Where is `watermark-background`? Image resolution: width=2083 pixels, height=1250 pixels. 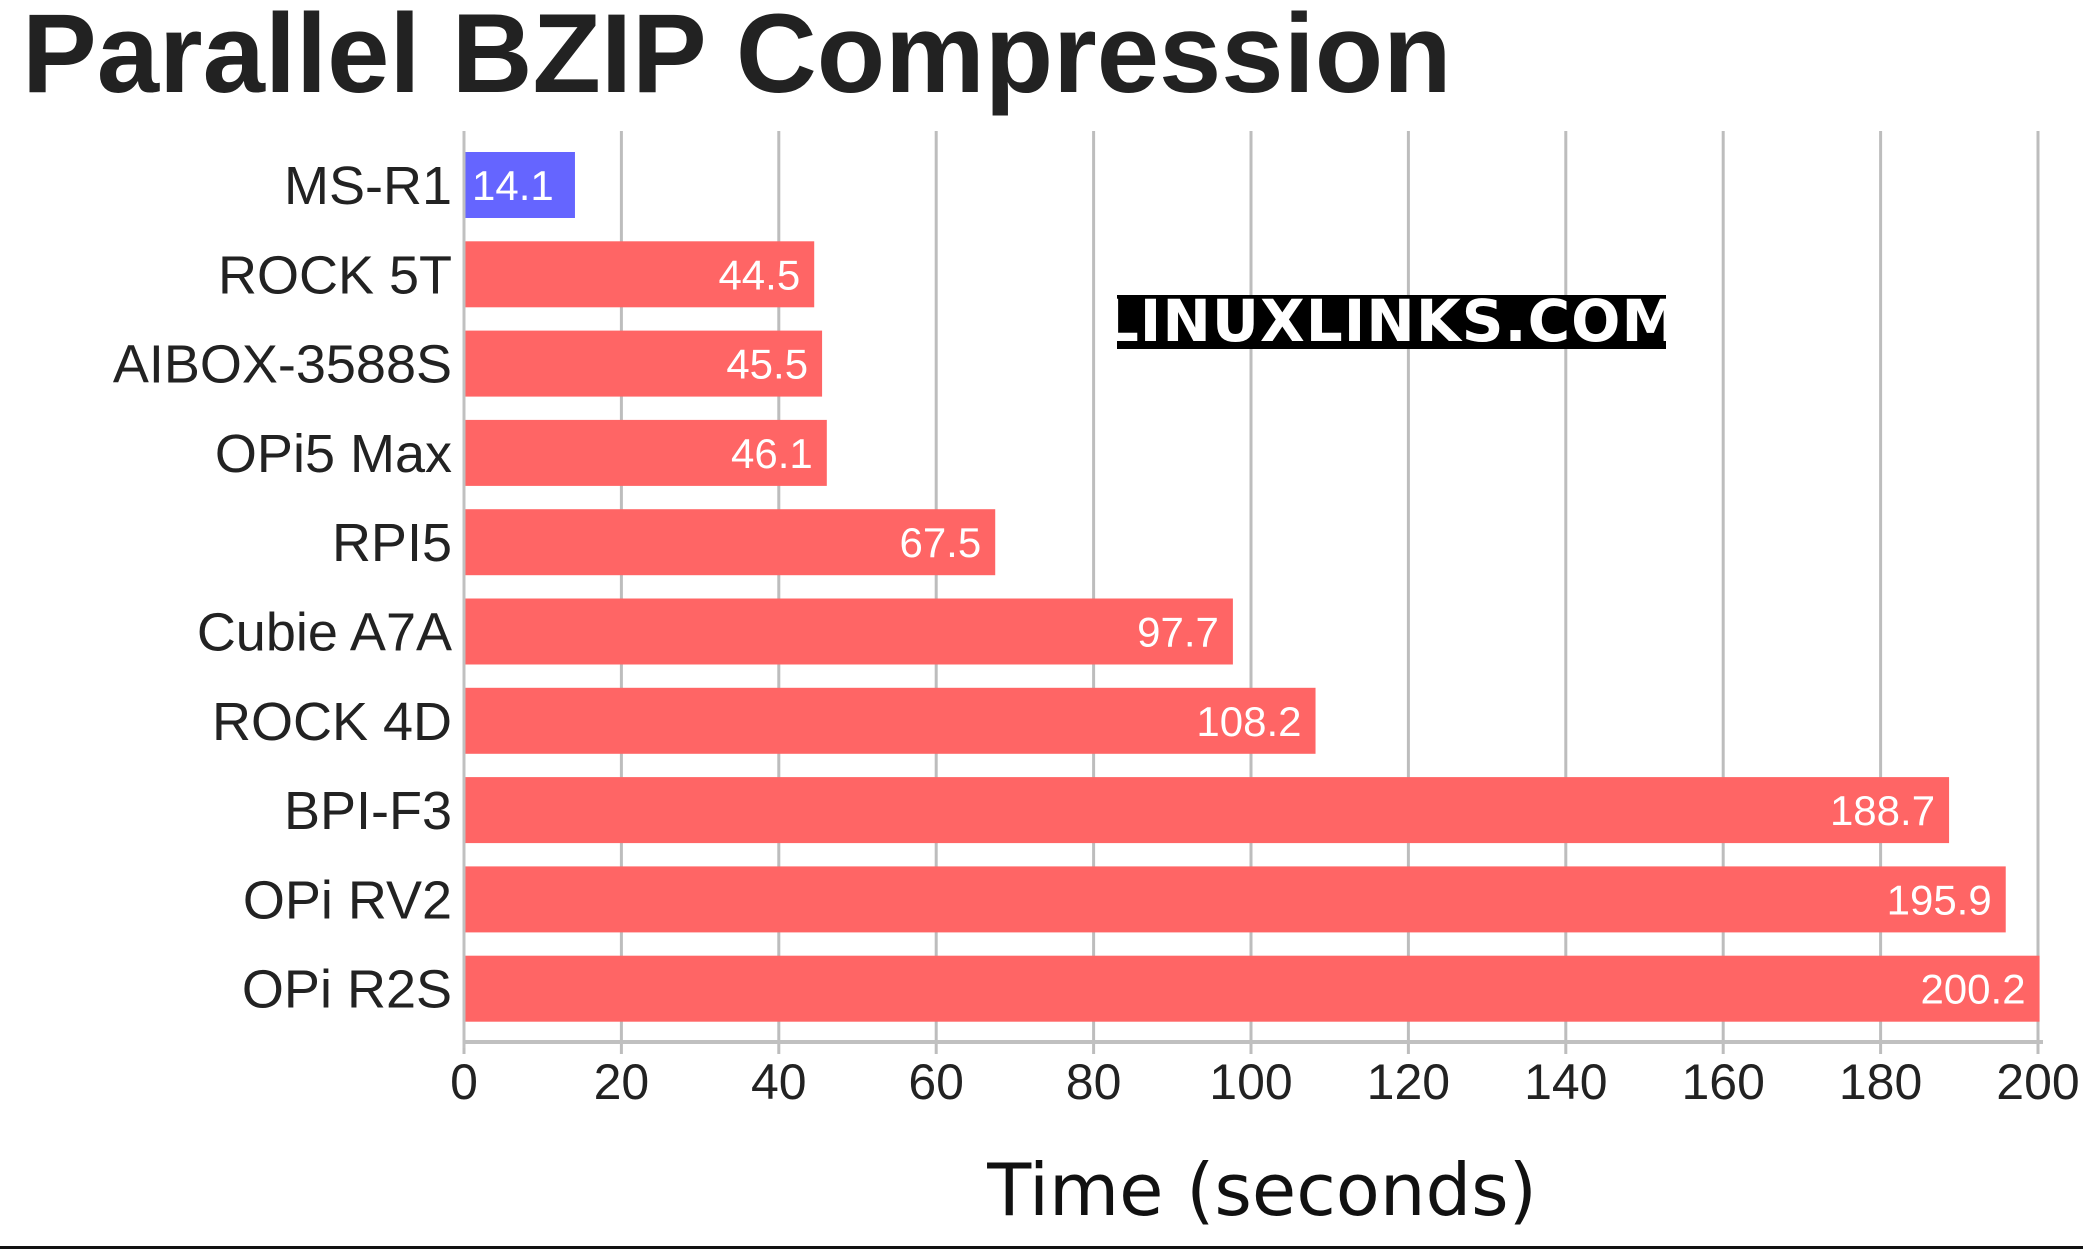 watermark-background is located at coordinates (1391, 322).